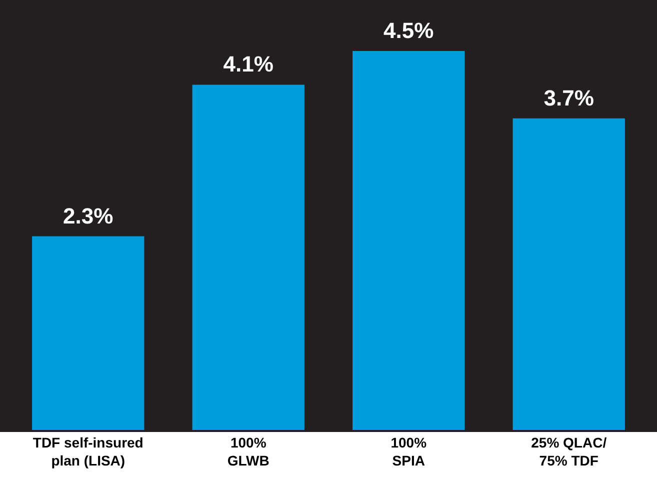 The width and height of the screenshot is (657, 482). I want to click on data-label: 4.1%, so click(248, 64).